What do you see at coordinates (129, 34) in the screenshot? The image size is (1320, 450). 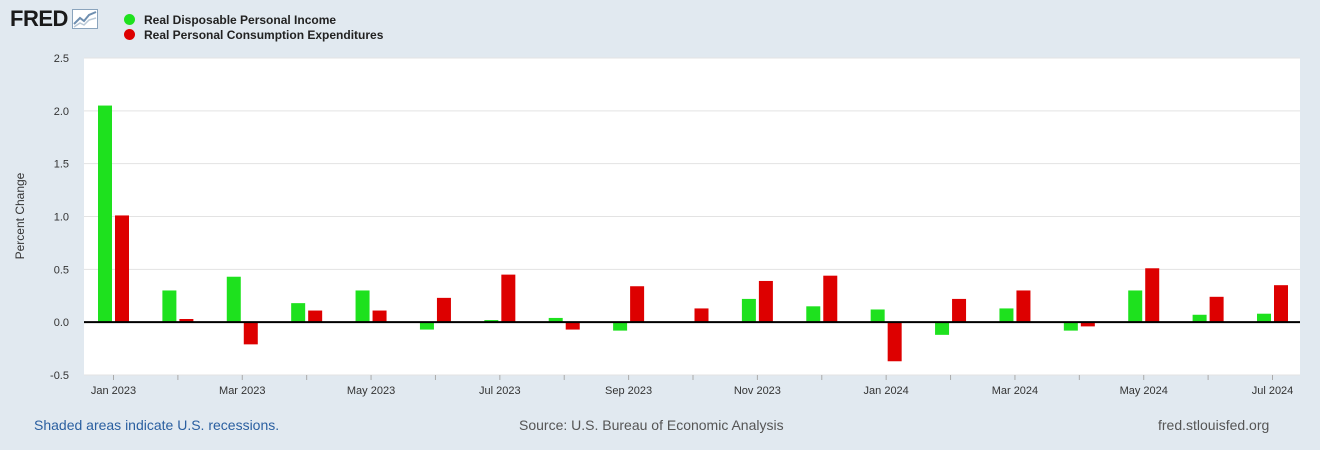 I see `legend-swatch-consumption` at bounding box center [129, 34].